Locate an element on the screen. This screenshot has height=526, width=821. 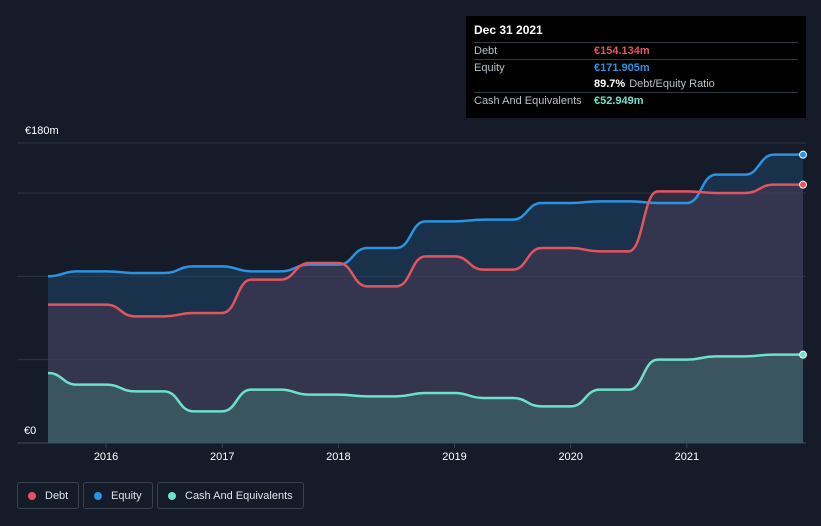
debt-end-marker is located at coordinates (803, 184).